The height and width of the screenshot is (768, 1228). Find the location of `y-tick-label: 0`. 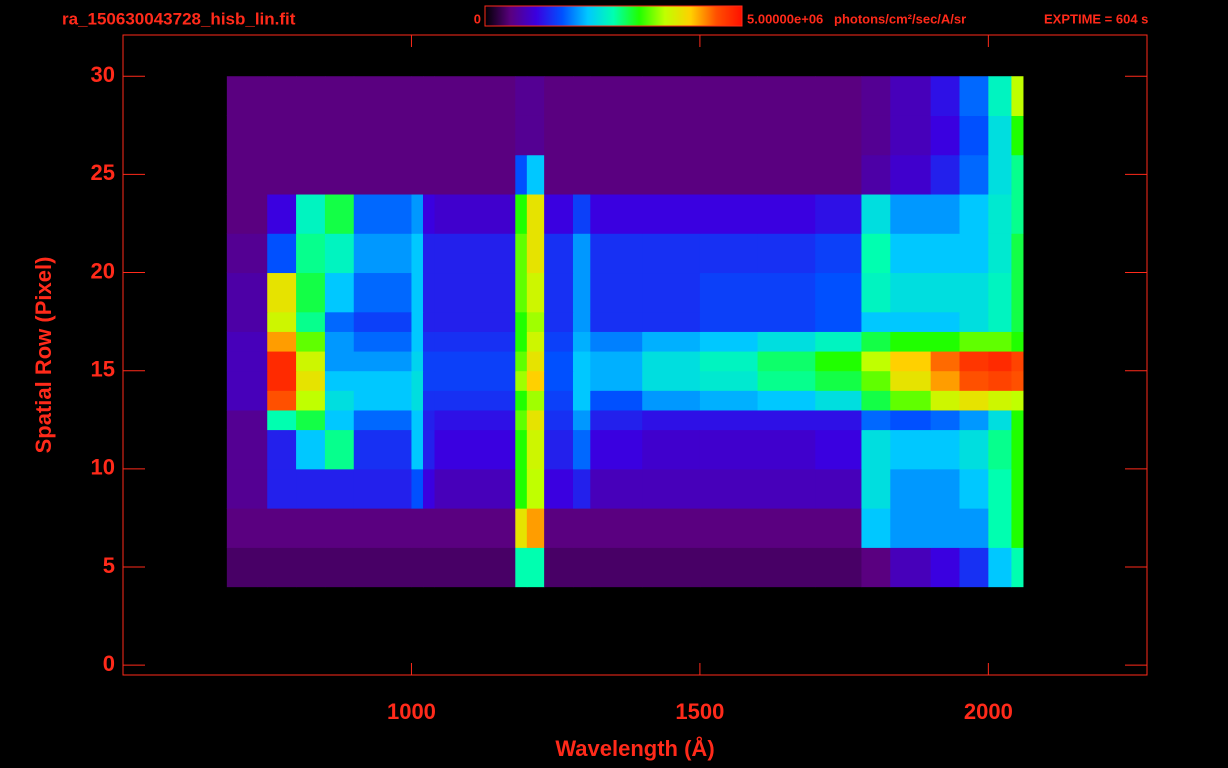

y-tick-label: 0 is located at coordinates (109, 663).